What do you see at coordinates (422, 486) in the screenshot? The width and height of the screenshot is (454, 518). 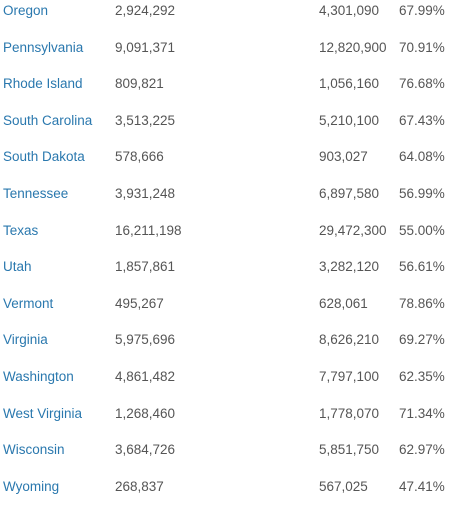 I see `percentage: 47.41%` at bounding box center [422, 486].